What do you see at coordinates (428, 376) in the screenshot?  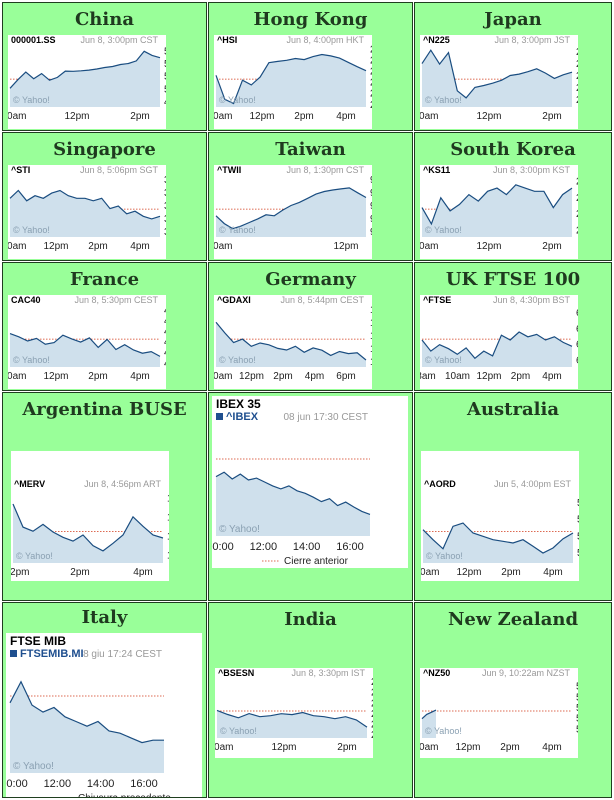 I see `x-tick-label: 8am` at bounding box center [428, 376].